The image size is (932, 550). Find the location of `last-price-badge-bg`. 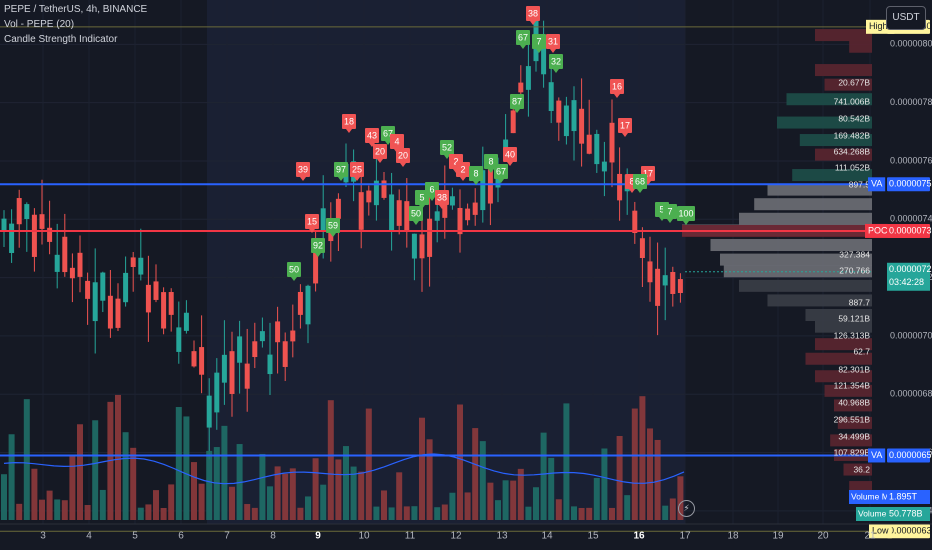

last-price-badge-bg is located at coordinates (908, 276).